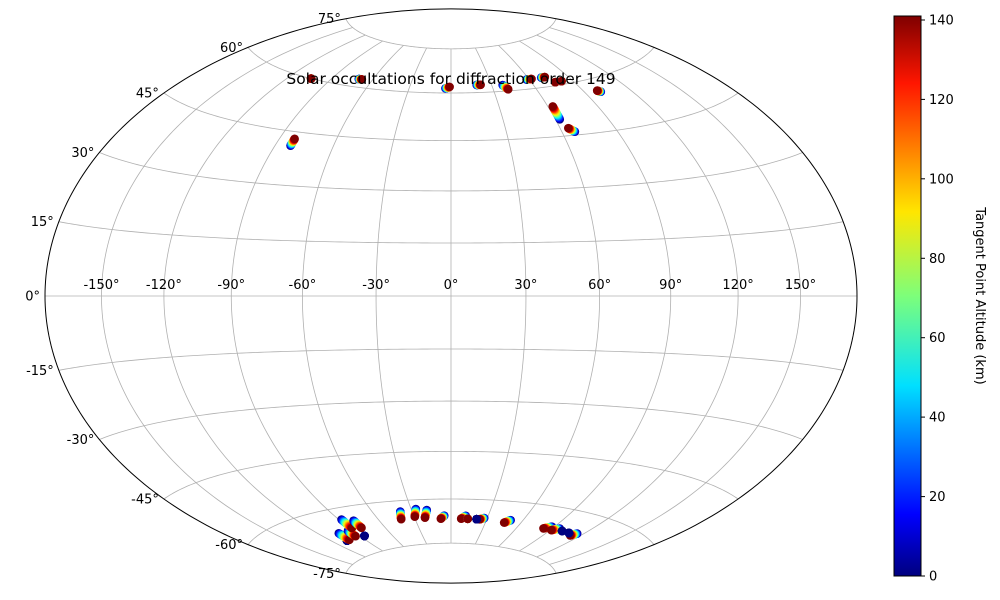 This screenshot has height=600, width=1000. I want to click on longitude-tick-label: -30°, so click(376, 285).